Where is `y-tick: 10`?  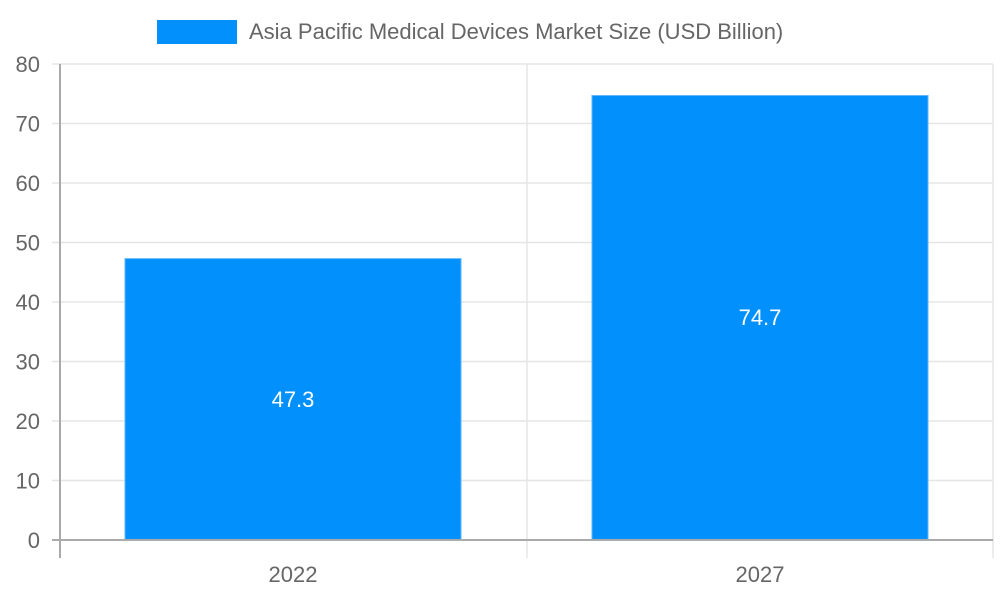
y-tick: 10 is located at coordinates (28, 481).